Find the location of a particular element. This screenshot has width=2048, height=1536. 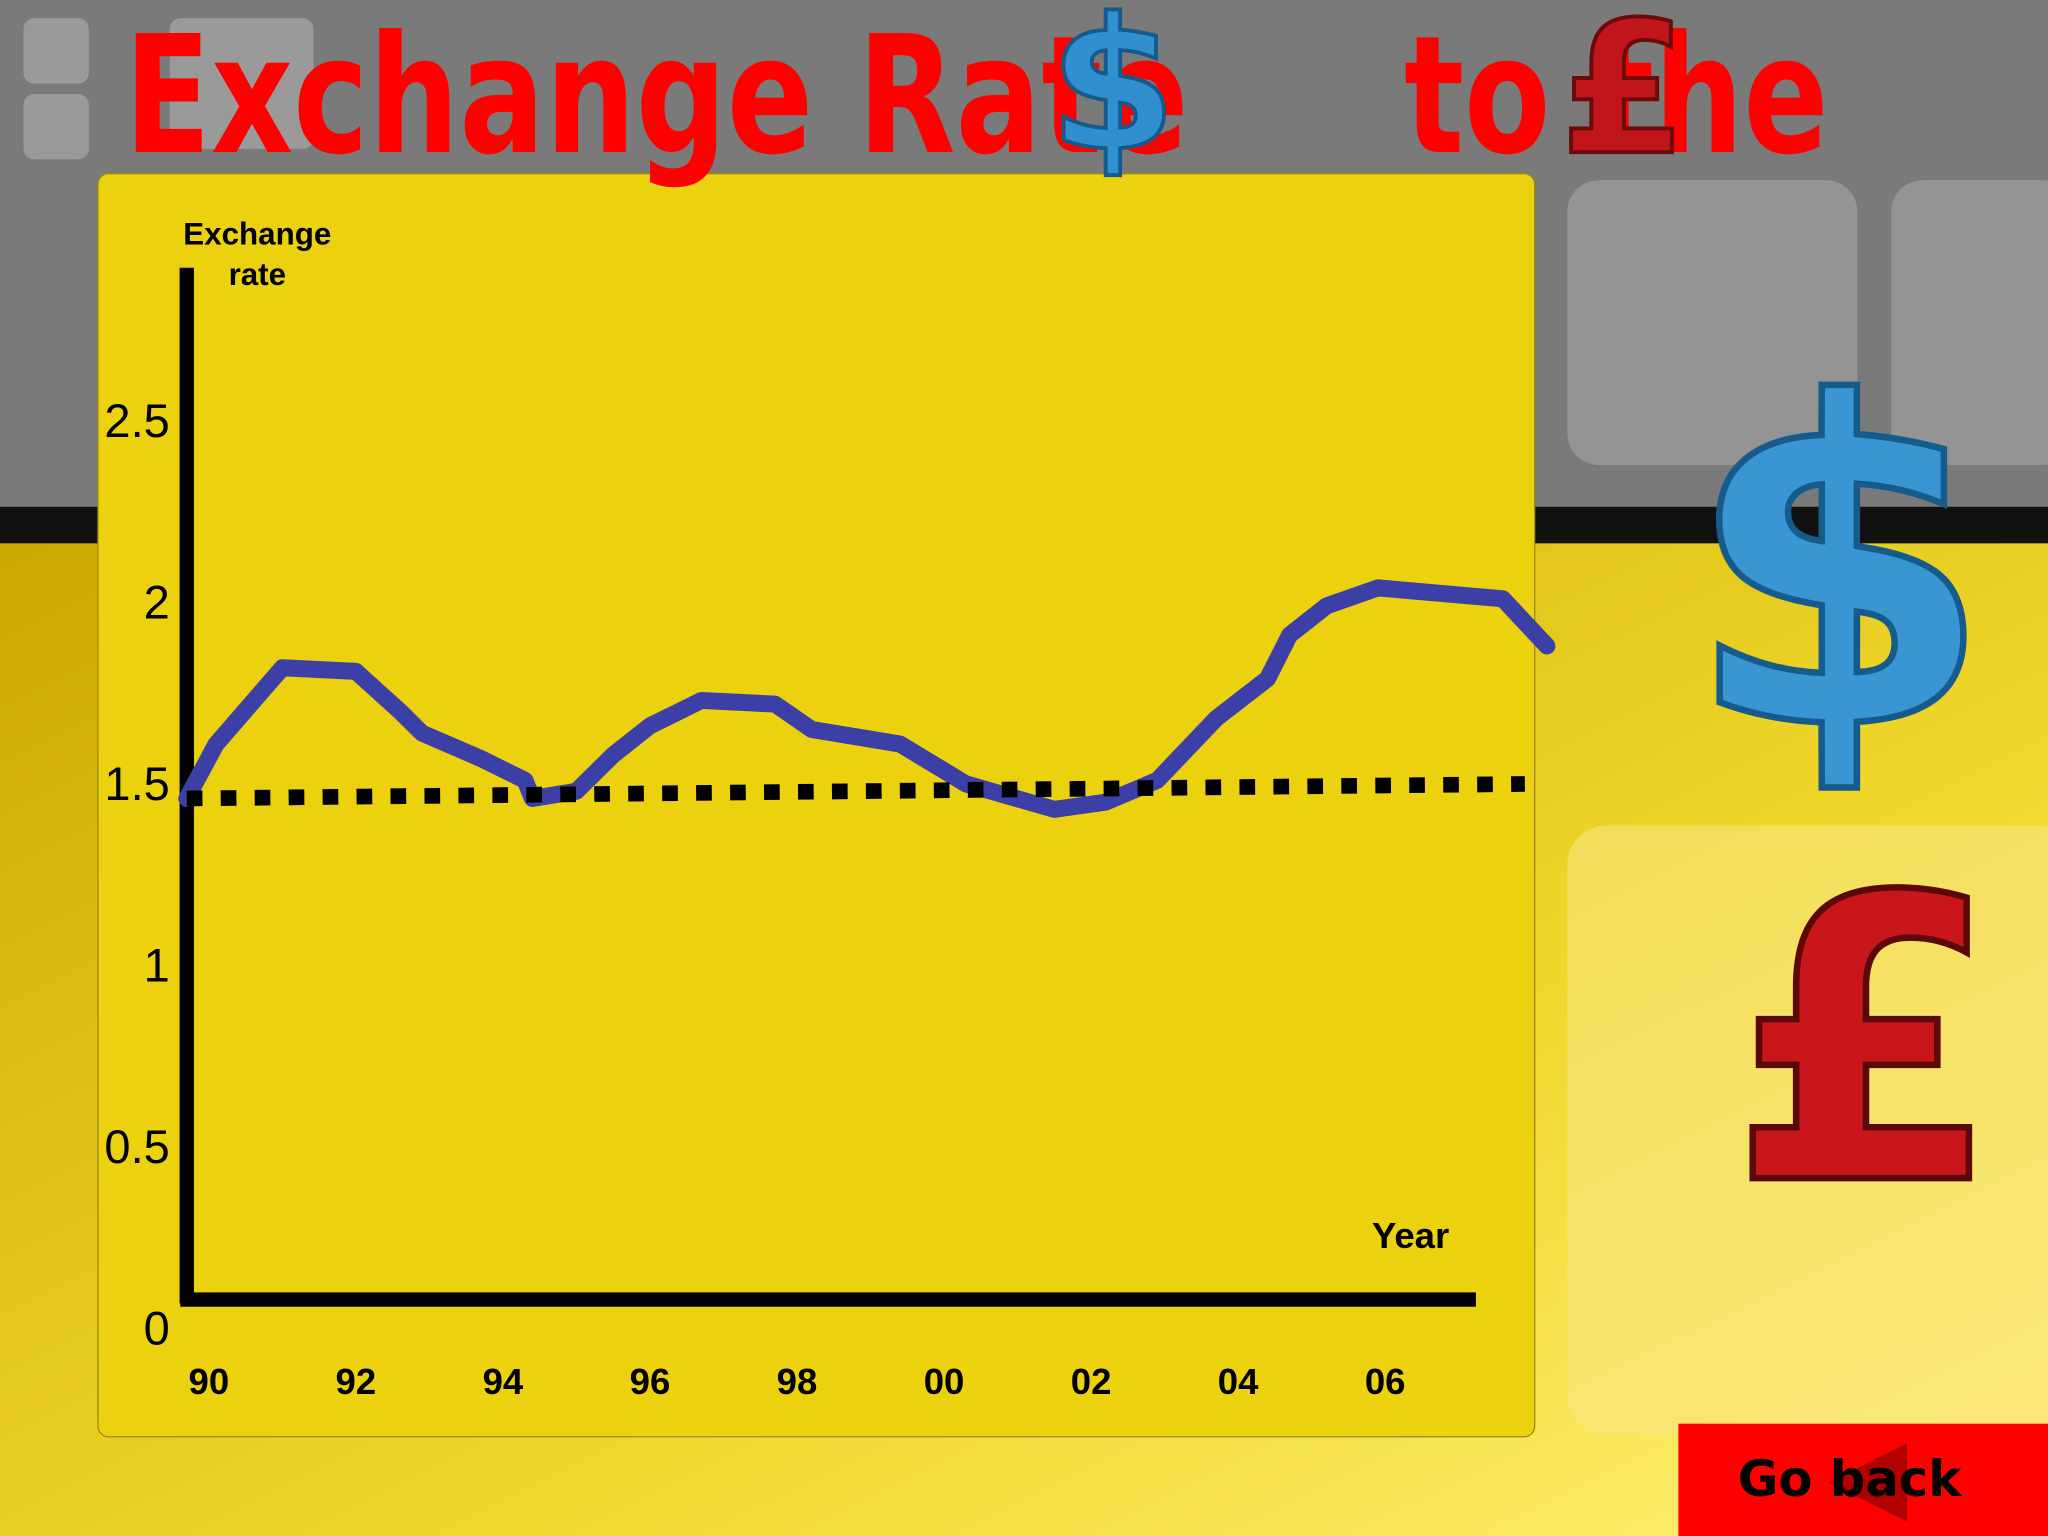

y-tick-label: 1 is located at coordinates (157, 965).